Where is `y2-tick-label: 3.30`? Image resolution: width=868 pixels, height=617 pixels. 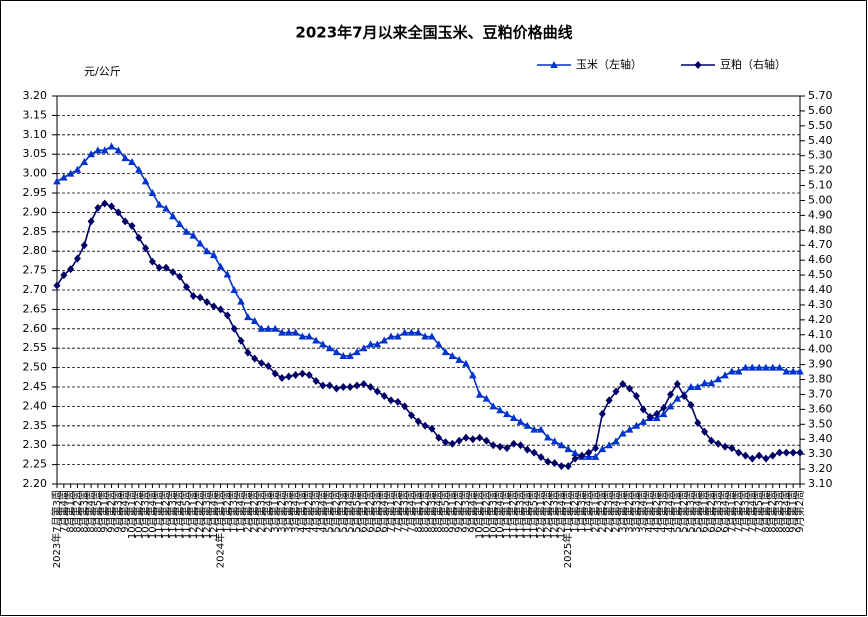
y2-tick-label: 3.30 is located at coordinates (820, 453).